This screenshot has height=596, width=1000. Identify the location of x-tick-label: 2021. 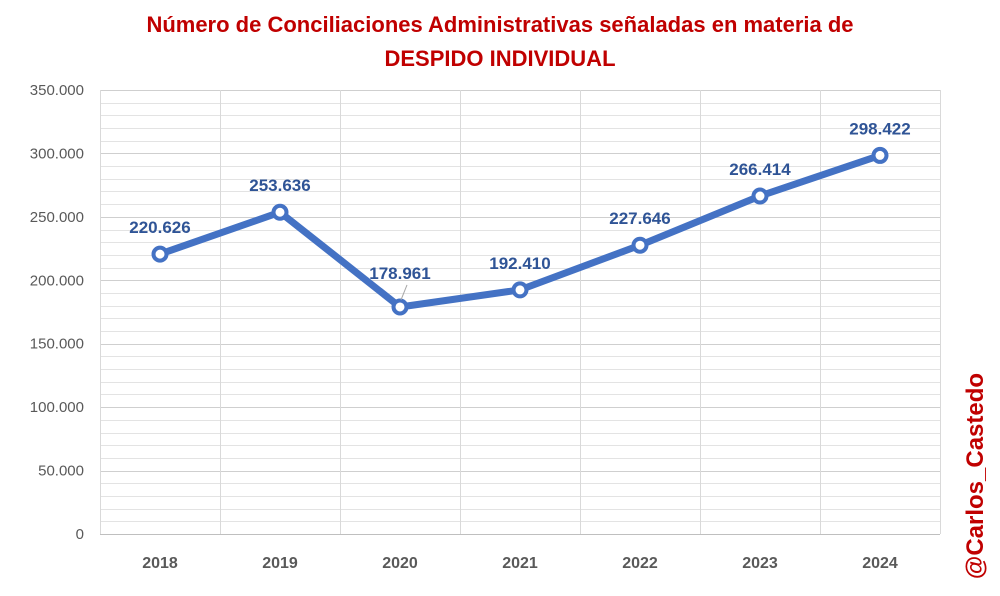
(520, 563).